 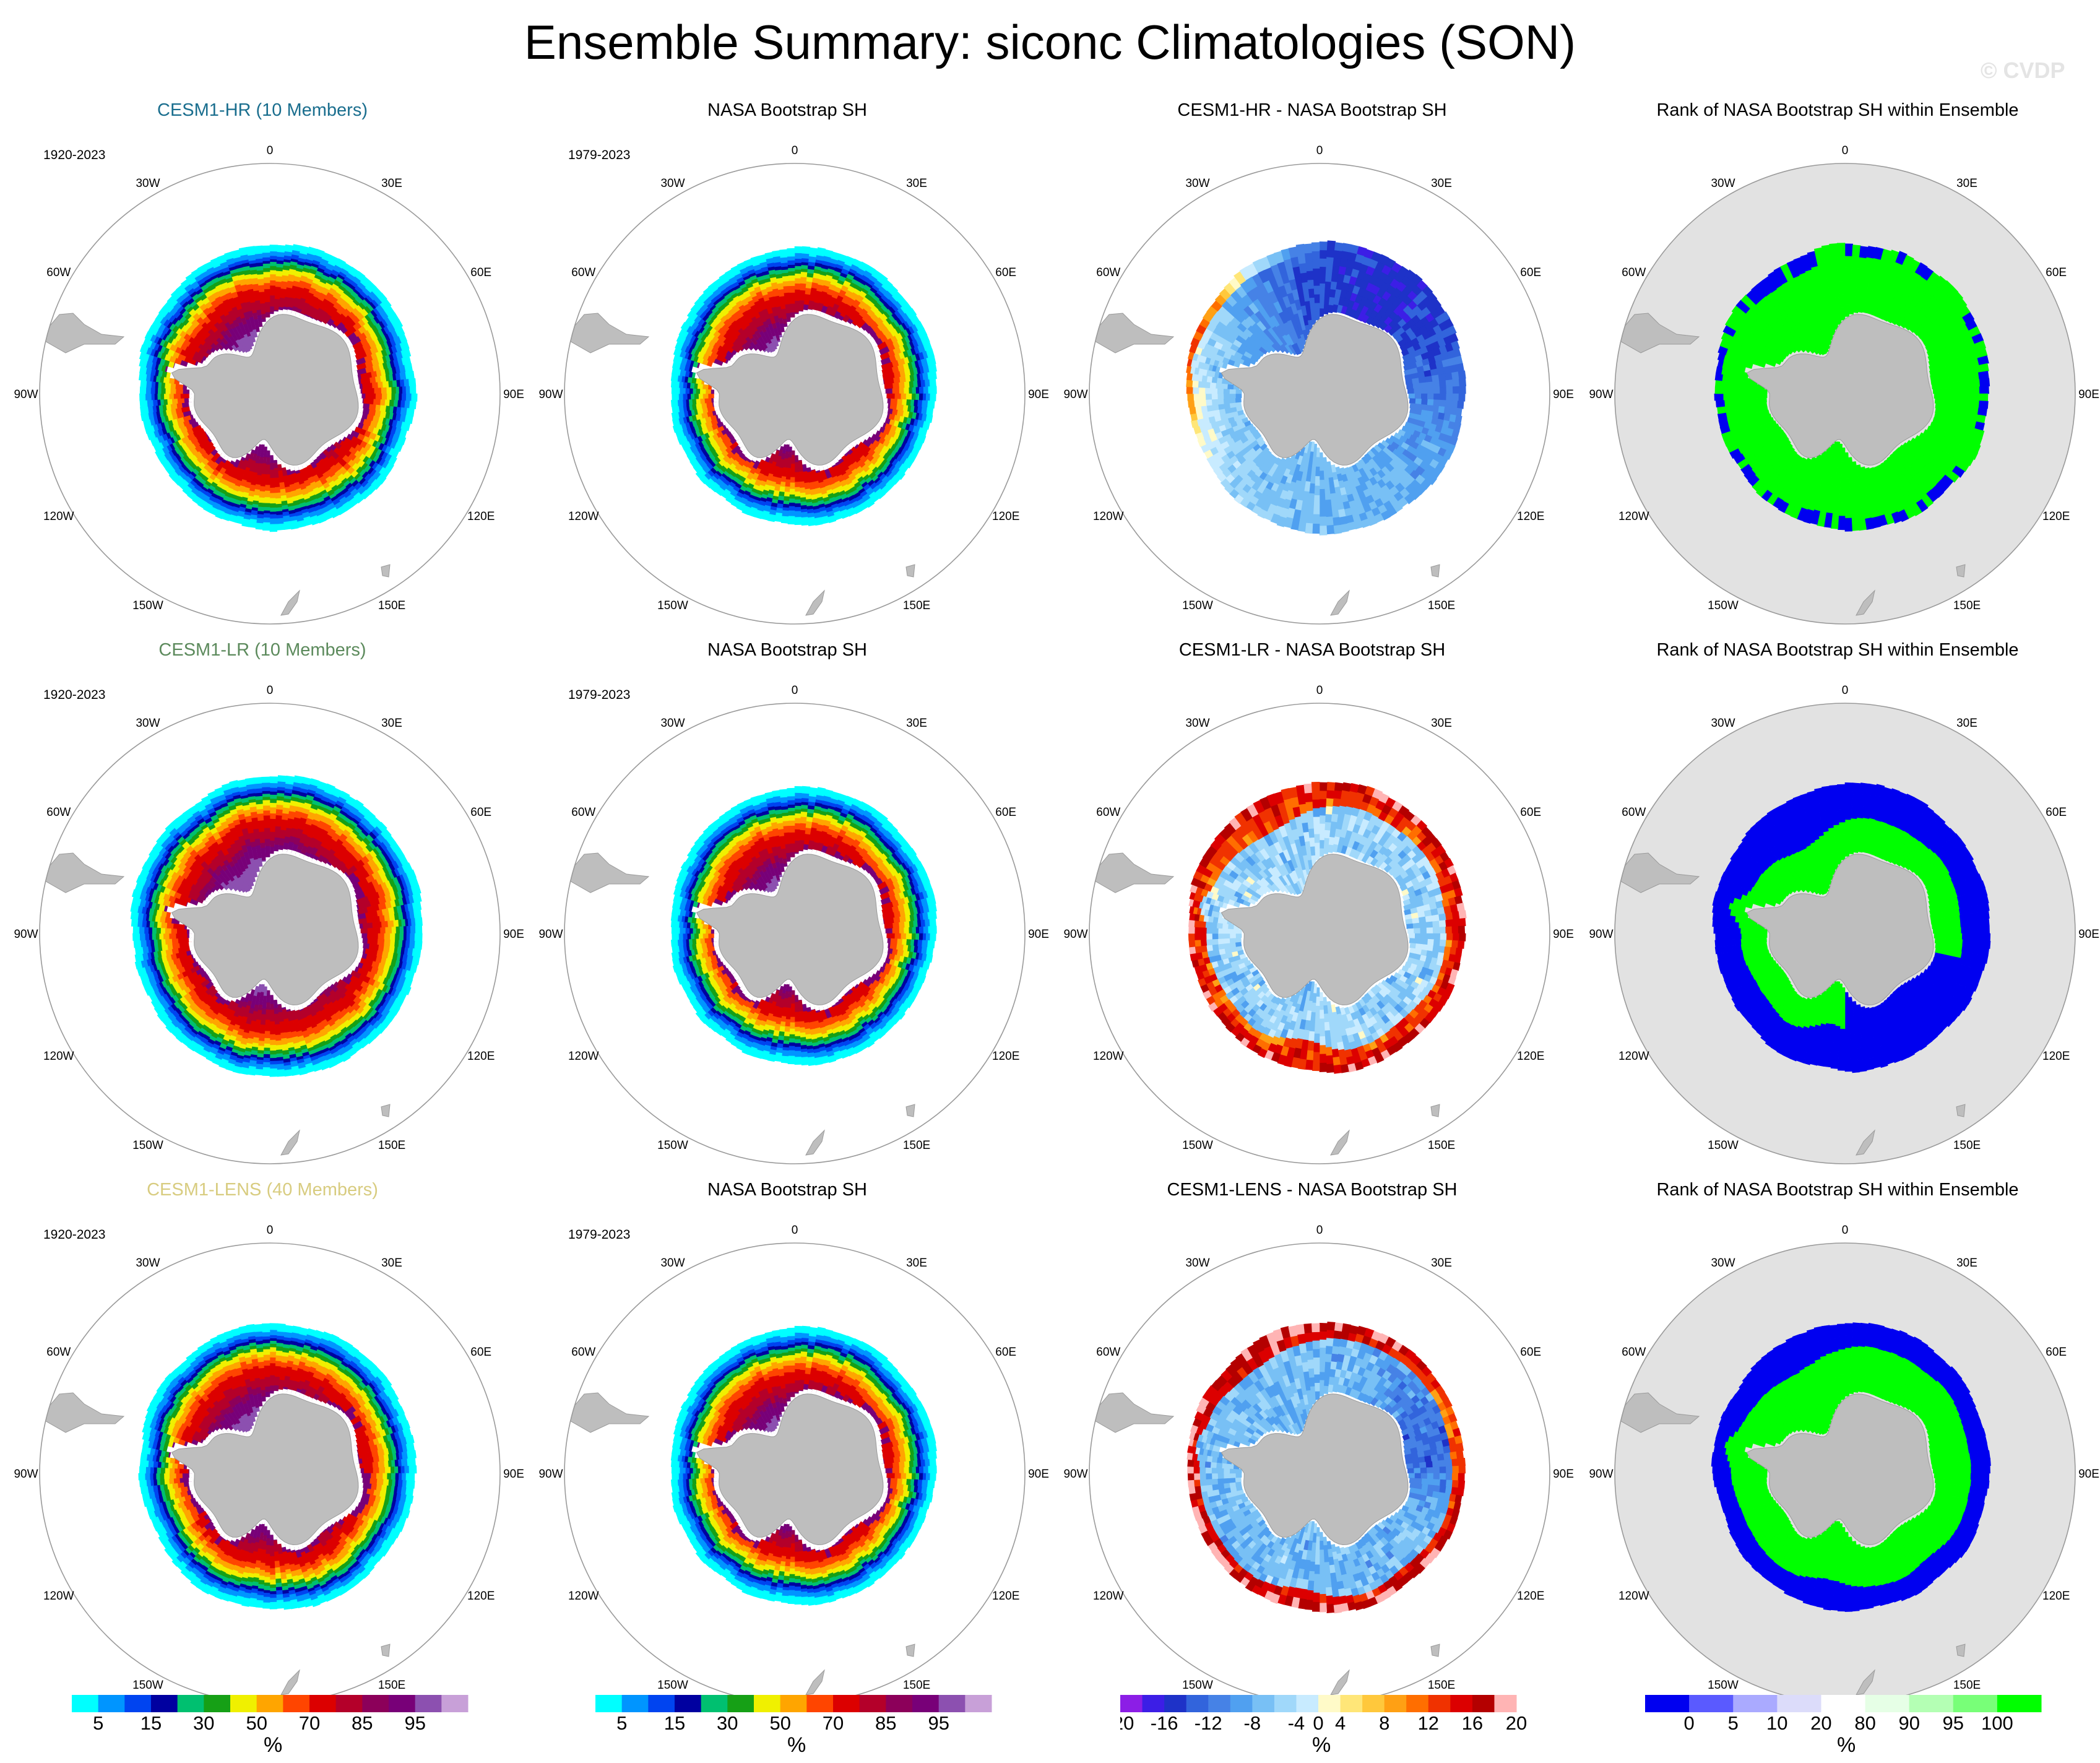 I want to click on longitude-label: 90E, so click(x=2088, y=934).